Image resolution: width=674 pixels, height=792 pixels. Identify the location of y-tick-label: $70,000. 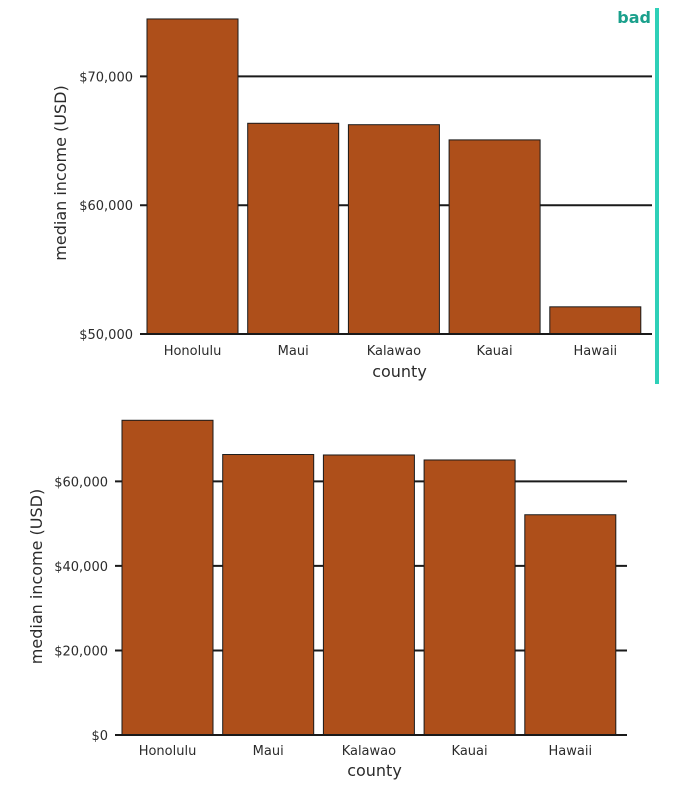
(106, 77).